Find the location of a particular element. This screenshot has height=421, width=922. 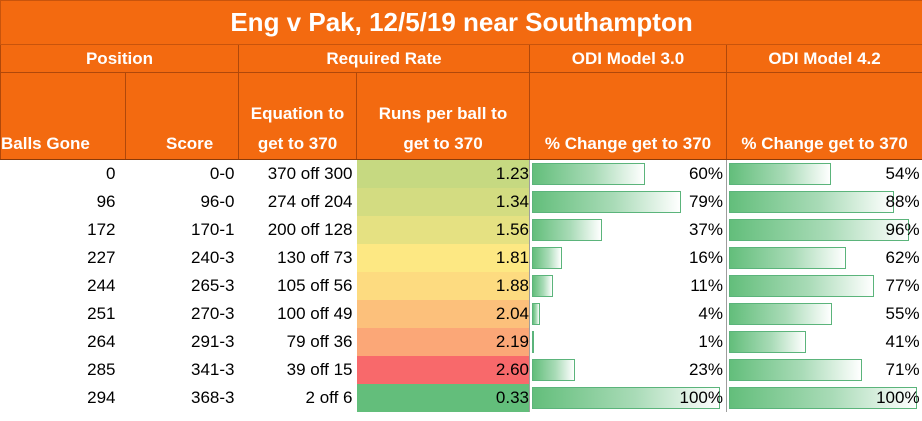

equation-cell: 2 off 6 is located at coordinates (329, 397).